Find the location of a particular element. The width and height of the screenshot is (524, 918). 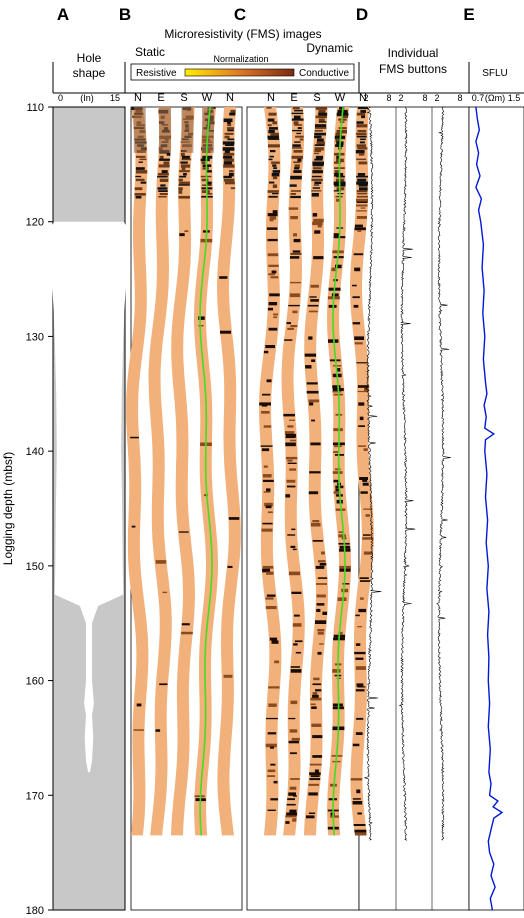

dynamic-pad-label-n: N is located at coordinates (363, 98).